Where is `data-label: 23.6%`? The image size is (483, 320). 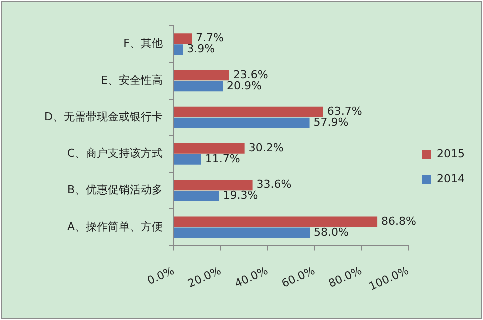
data-label: 23.6% is located at coordinates (250, 75).